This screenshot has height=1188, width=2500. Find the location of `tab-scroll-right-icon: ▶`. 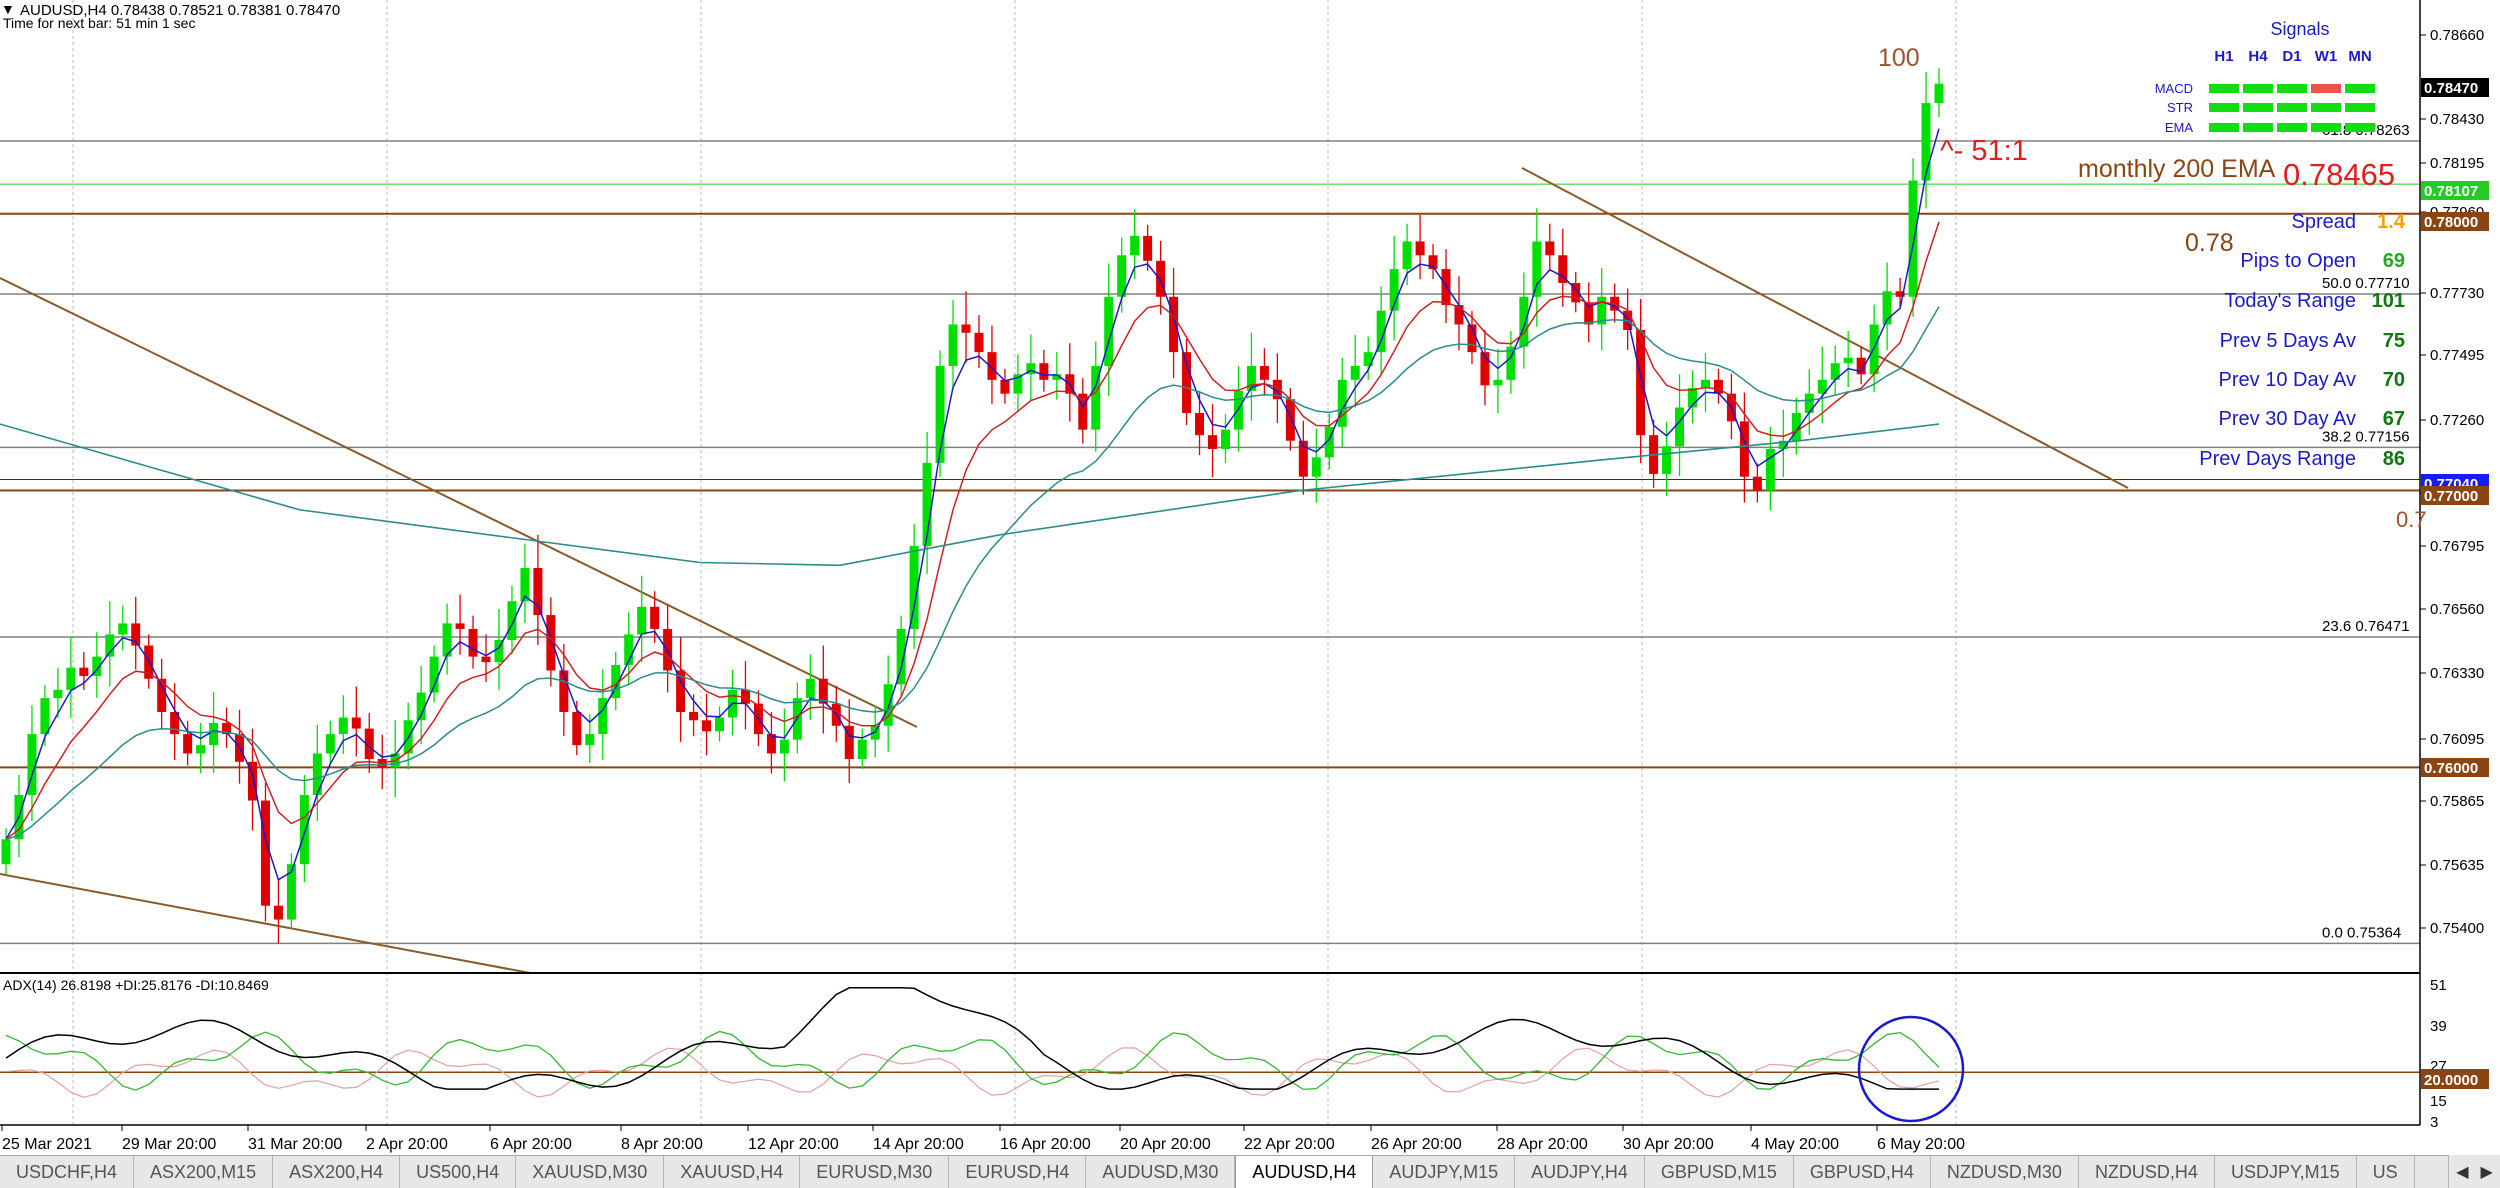

tab-scroll-right-icon: ▶ is located at coordinates (2486, 1172).